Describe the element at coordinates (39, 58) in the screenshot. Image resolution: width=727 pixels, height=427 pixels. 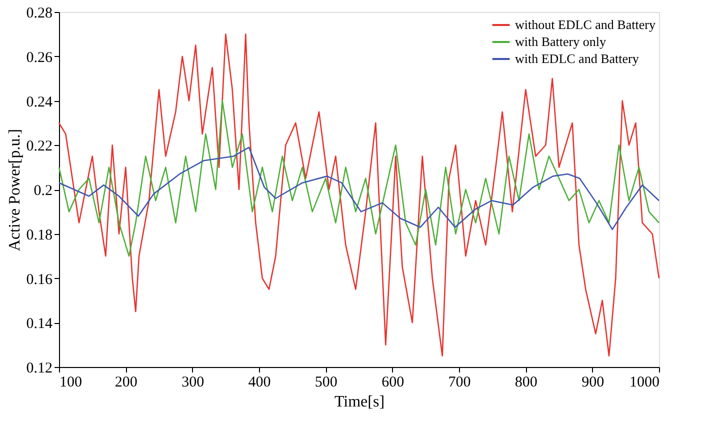
I see `y-tick-label: 0.26` at that location.